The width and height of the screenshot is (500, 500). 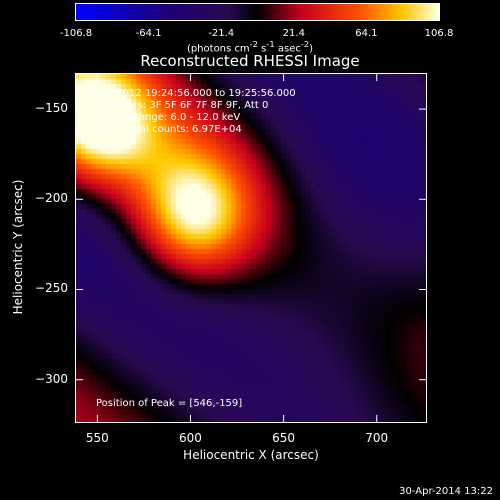 I want to click on colorbar, so click(x=257, y=12).